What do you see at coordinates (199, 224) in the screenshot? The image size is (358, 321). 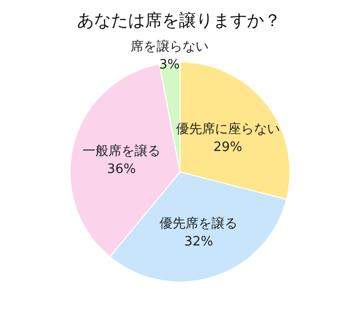 I see `slice-label: 優先席を譲る` at bounding box center [199, 224].